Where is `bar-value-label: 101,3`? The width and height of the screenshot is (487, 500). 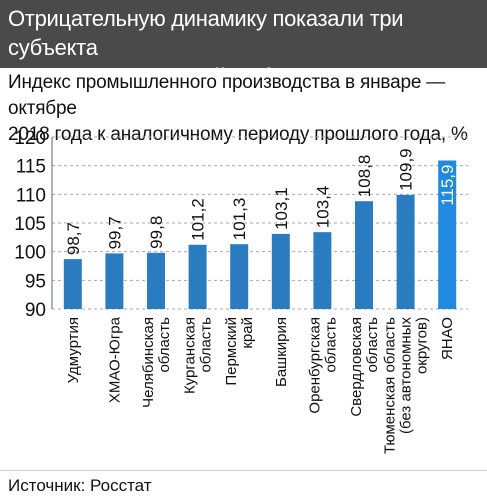
bar-value-label: 101,3 is located at coordinates (239, 219).